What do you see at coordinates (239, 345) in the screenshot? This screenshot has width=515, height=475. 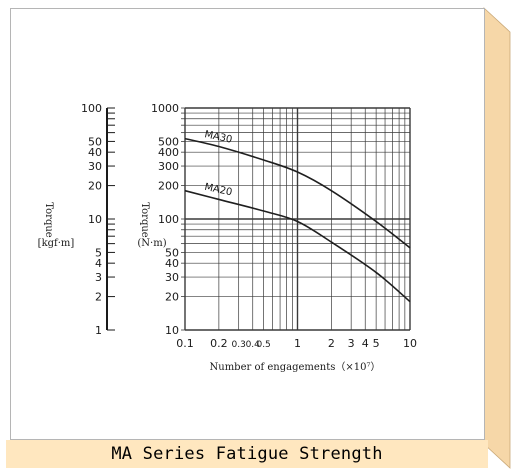 I see `x-tick-label: 0.3` at bounding box center [239, 345].